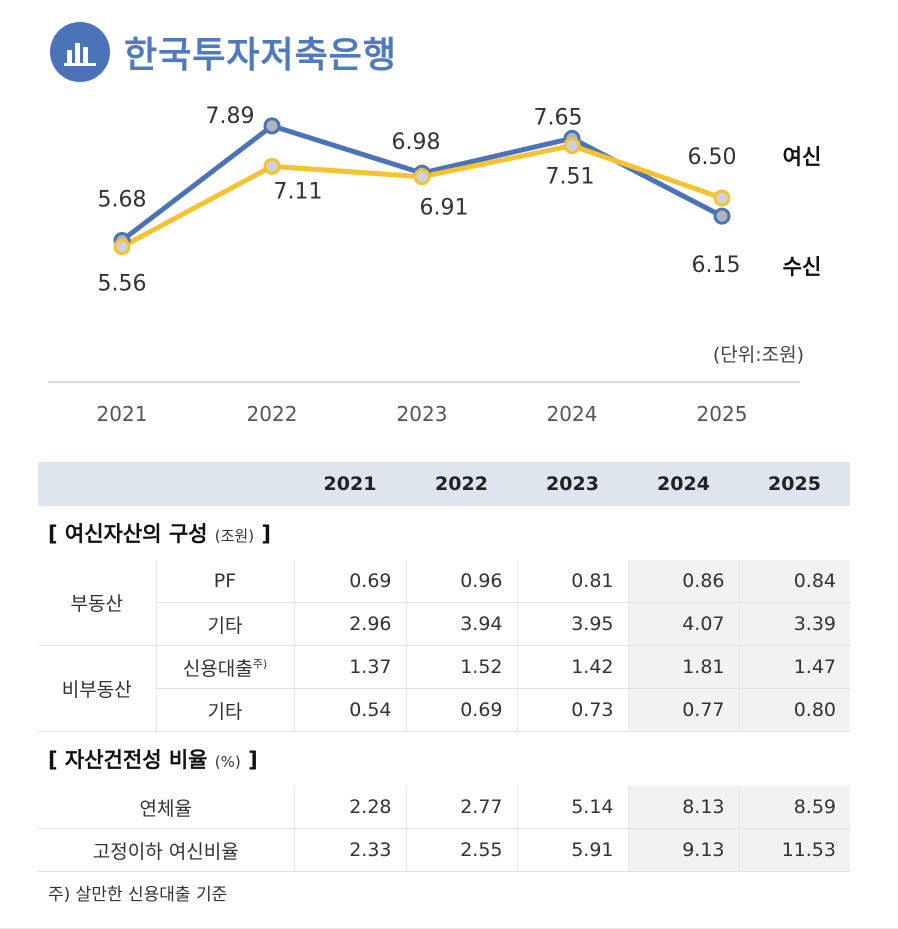  Describe the element at coordinates (758, 355) in the screenshot. I see `unit-label: (단위:조원)` at that location.